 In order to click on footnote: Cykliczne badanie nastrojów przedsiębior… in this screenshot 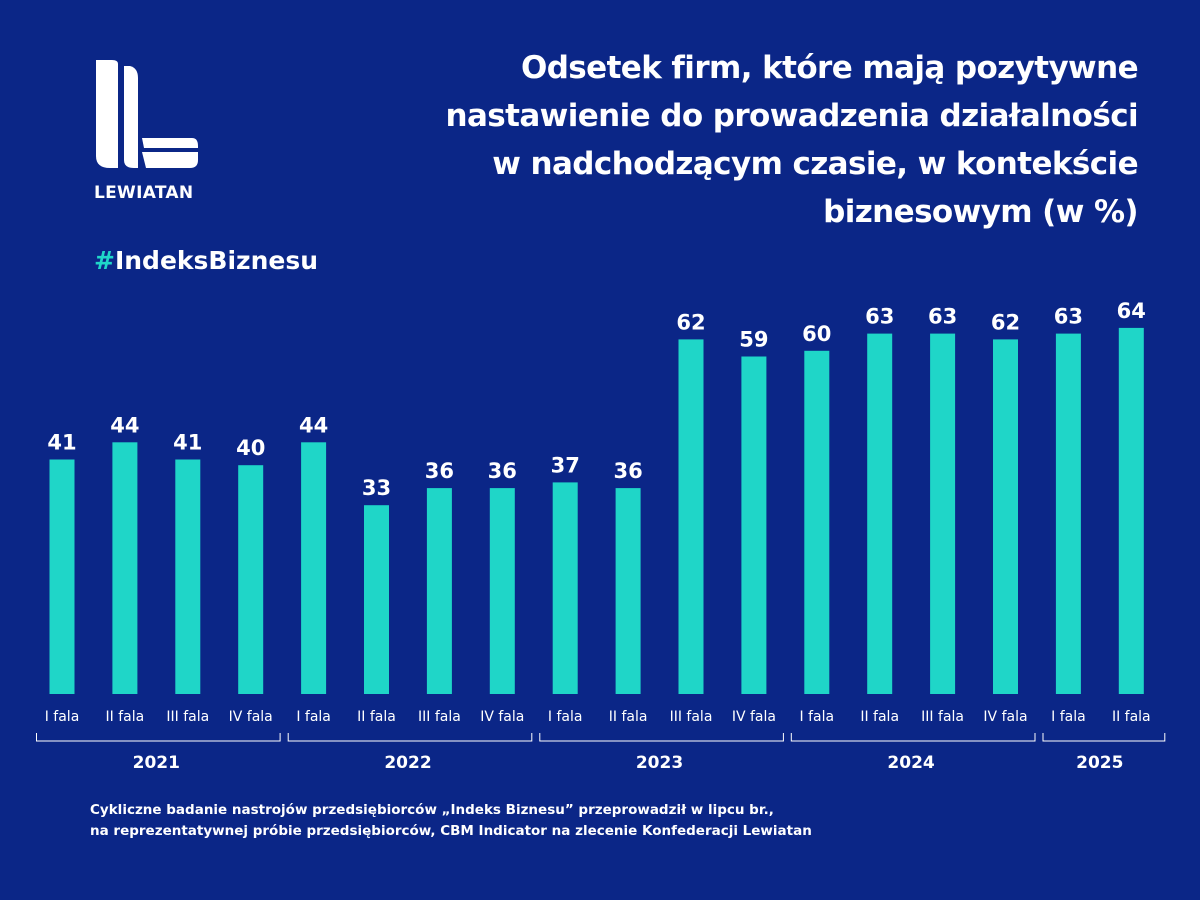, I will do `click(451, 821)`.